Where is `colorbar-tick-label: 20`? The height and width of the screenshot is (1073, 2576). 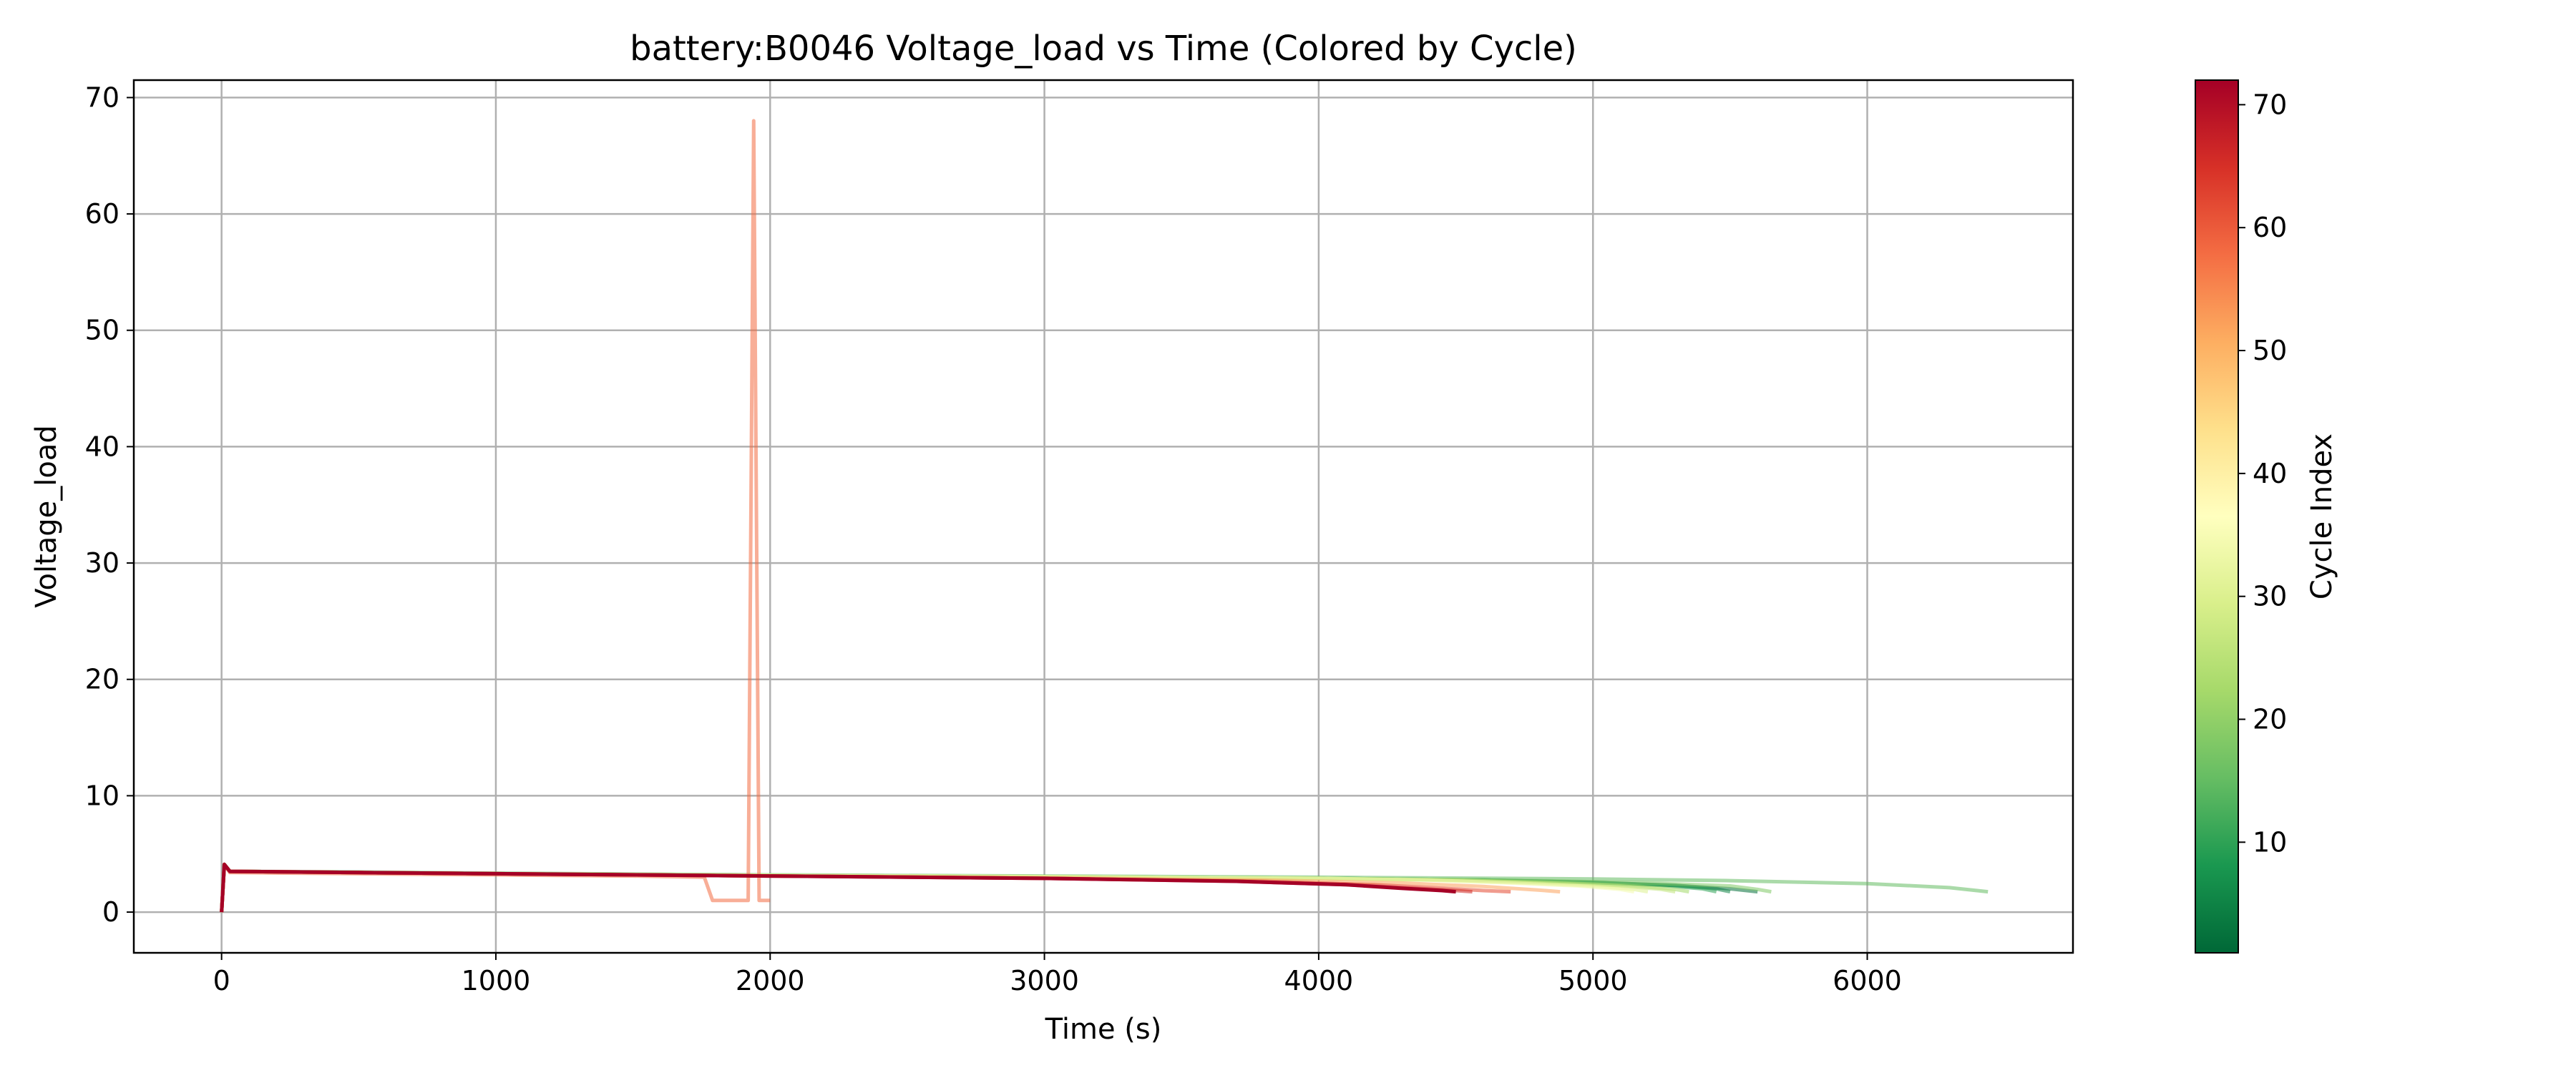
colorbar-tick-label: 20 is located at coordinates (2270, 719).